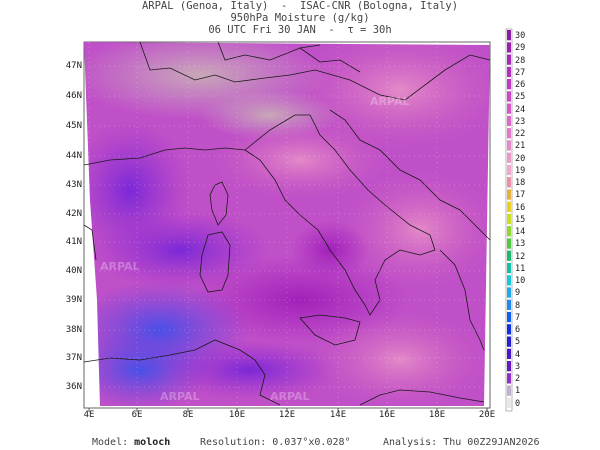 The height and width of the screenshot is (450, 600). Describe the element at coordinates (520, 85) in the screenshot. I see `colorbar-tick-label: 26` at that location.